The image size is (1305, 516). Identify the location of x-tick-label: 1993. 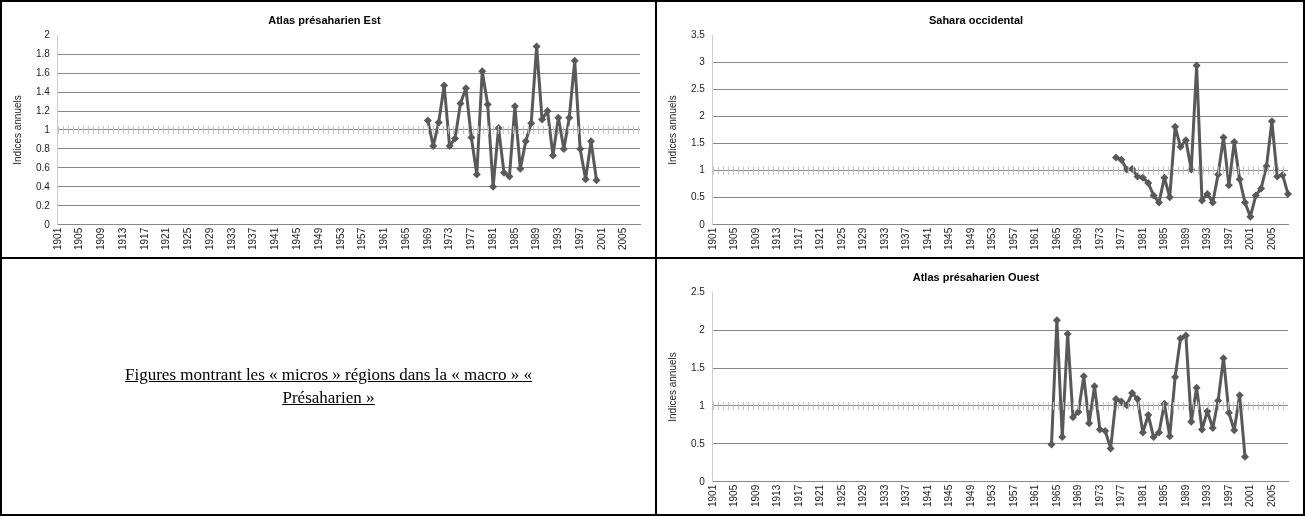
(558, 238).